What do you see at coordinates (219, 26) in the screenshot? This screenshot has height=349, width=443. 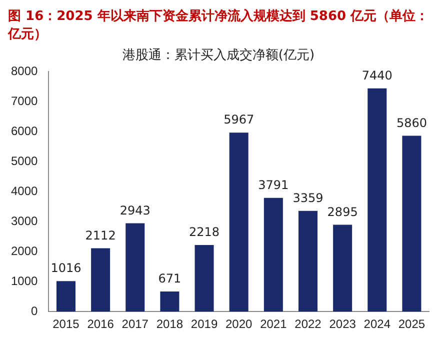 I see `chart-title: 图 16：2025 年以来南下资金累计净流入规模达到 5860 亿元（单位：亿元）` at bounding box center [219, 26].